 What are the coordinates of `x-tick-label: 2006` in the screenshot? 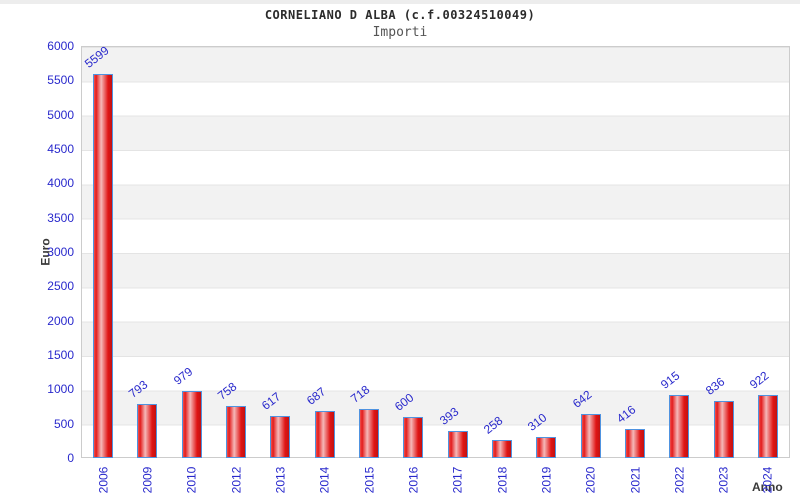 It's located at (103, 480).